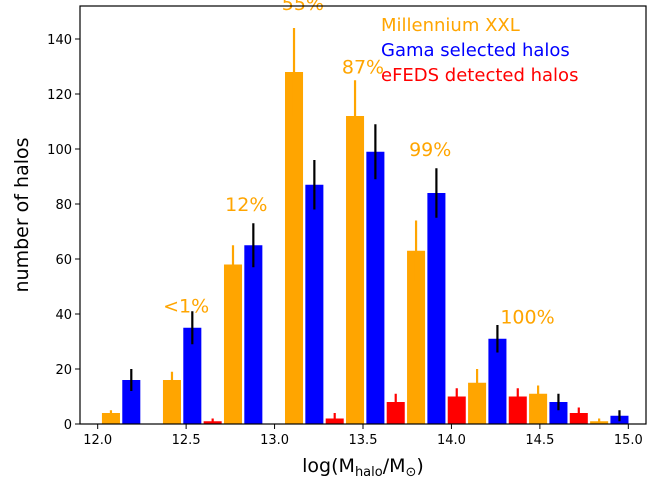 The image size is (665, 485). Describe the element at coordinates (328, 466) in the screenshot. I see `x-axis-label-main: log(M` at that location.